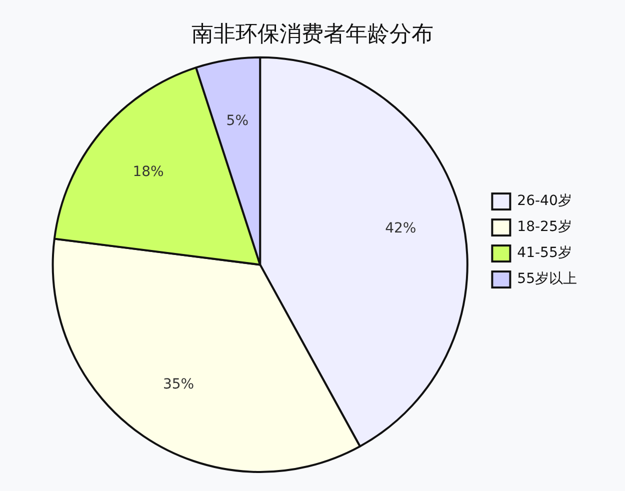 This screenshot has height=491, width=625. Describe the element at coordinates (544, 201) in the screenshot. I see `legend-label: 26-40岁` at that location.